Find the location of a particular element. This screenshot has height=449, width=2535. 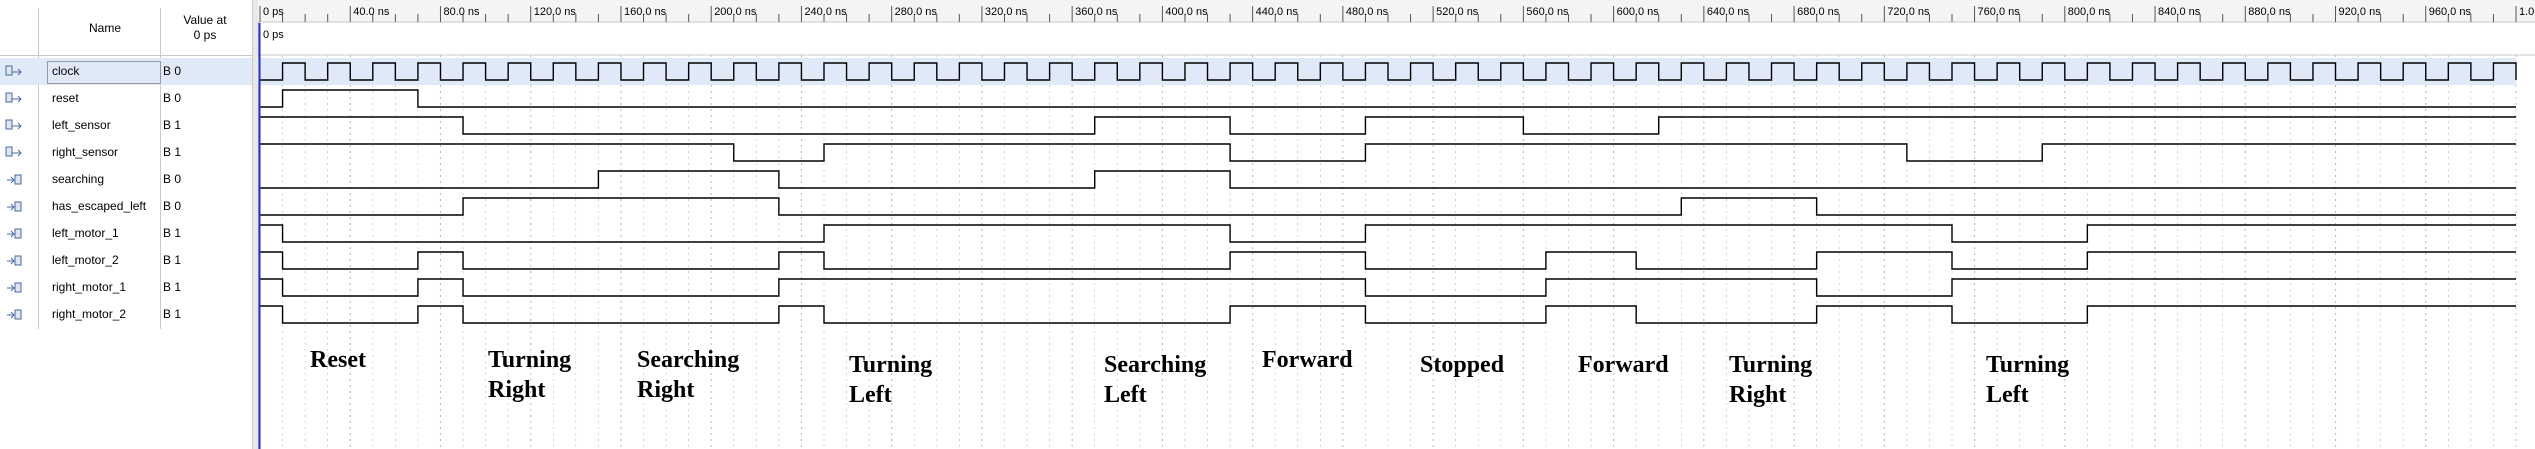

ruler-tick-label: 840.0 ns is located at coordinates (2179, 12).